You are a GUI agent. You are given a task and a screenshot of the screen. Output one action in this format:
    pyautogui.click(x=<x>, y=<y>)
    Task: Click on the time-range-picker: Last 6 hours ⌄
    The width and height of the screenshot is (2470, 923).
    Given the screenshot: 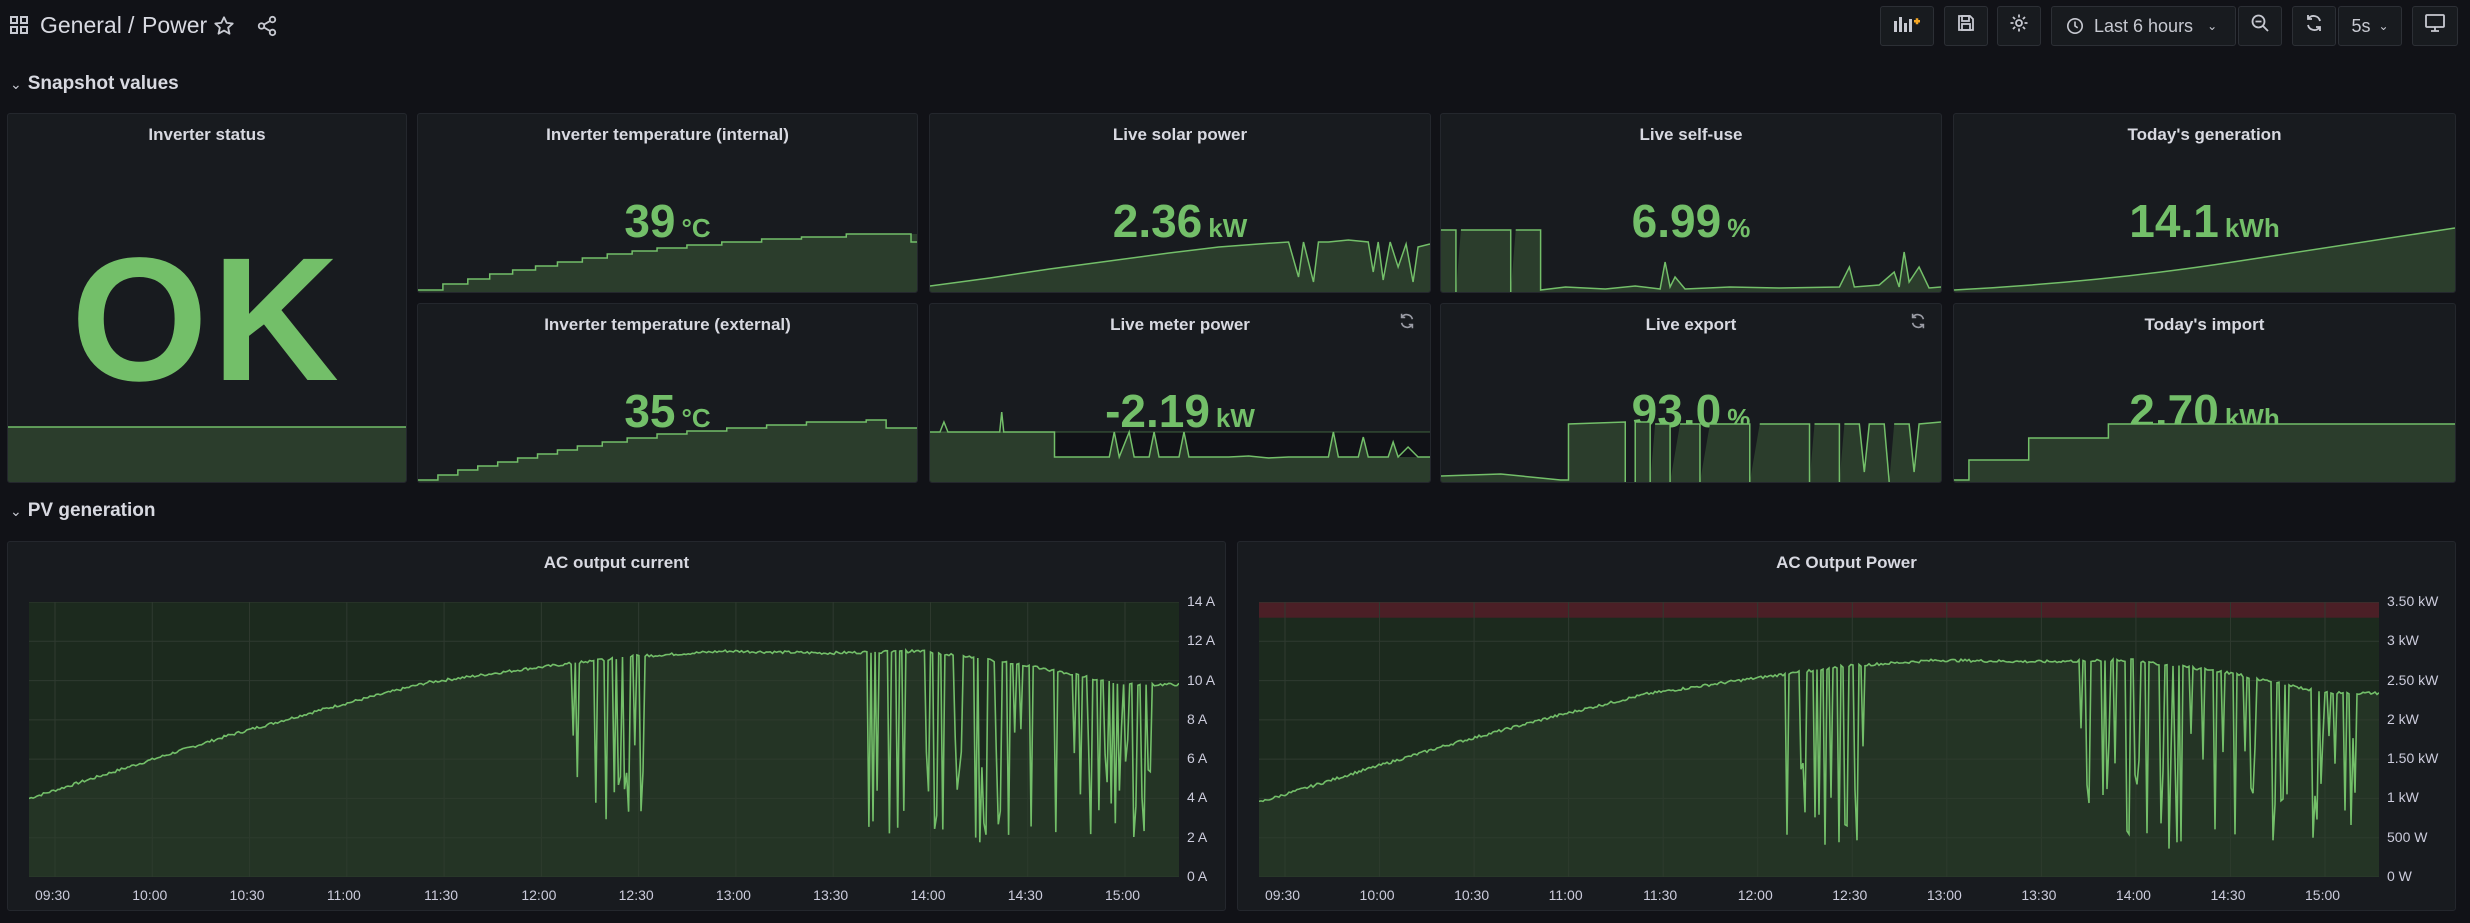 What is the action you would take?
    pyautogui.click(x=2143, y=26)
    